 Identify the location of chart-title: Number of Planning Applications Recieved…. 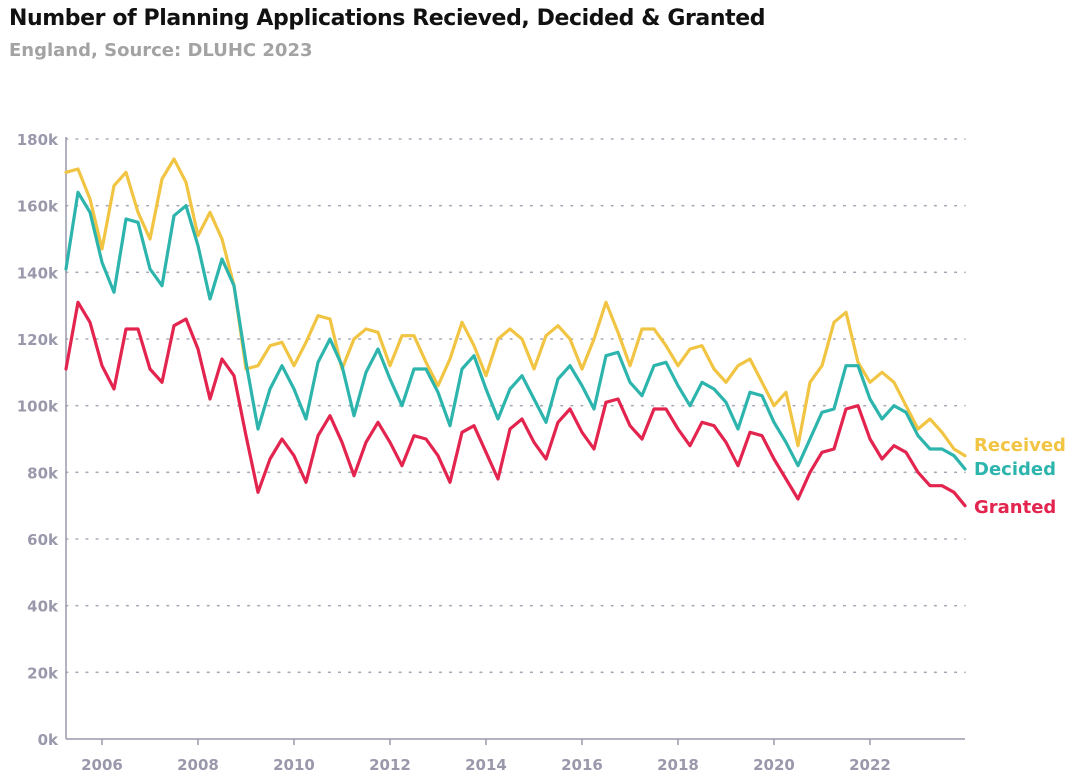
(387, 18).